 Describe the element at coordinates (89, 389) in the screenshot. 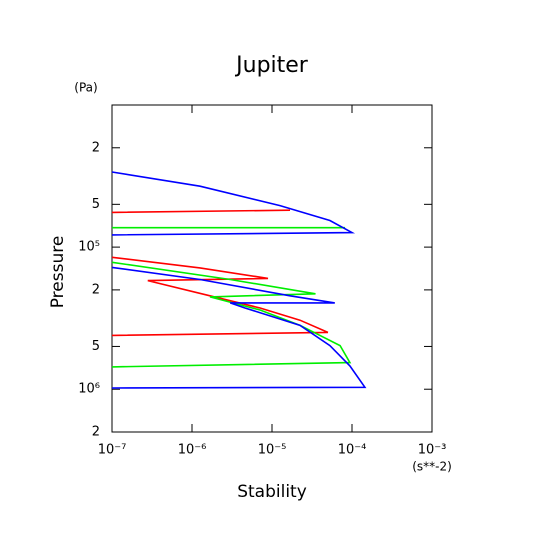

I see `y-tick-label: 10⁶` at that location.